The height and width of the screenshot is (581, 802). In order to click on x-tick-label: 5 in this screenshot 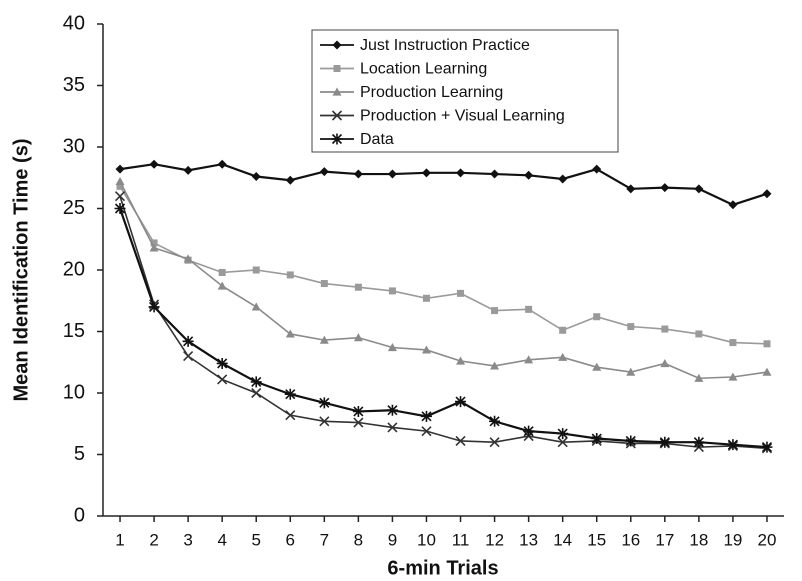, I will do `click(255, 539)`.